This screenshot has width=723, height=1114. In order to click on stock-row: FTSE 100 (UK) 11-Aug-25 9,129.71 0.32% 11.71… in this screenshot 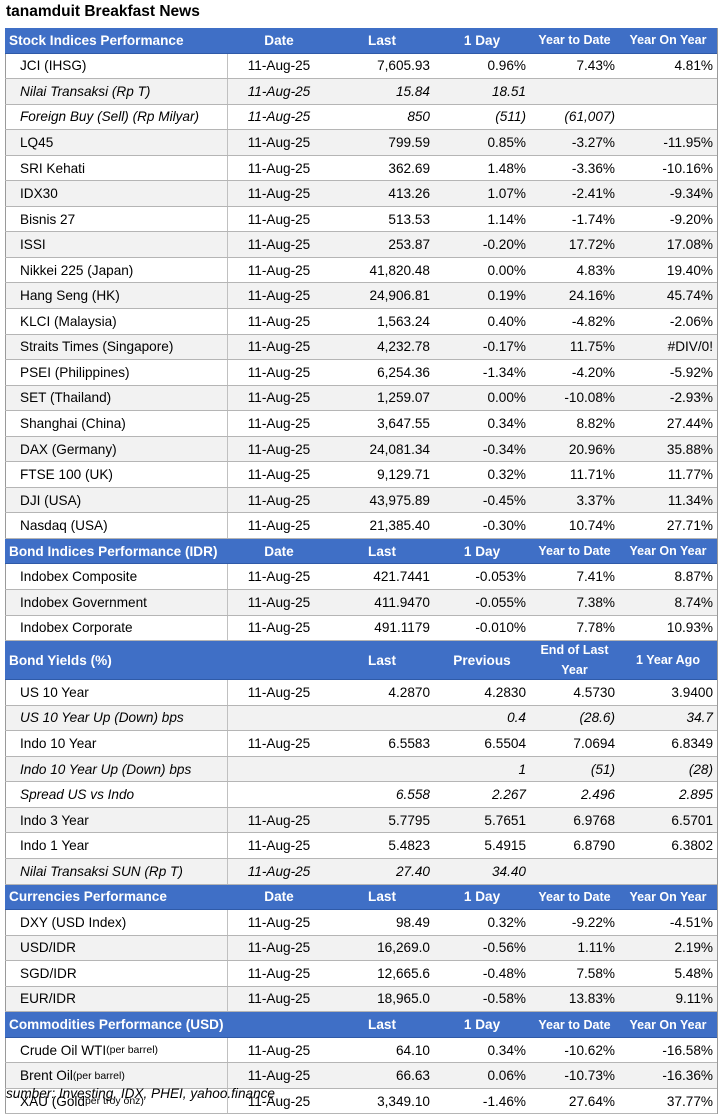, I will do `click(361, 475)`.